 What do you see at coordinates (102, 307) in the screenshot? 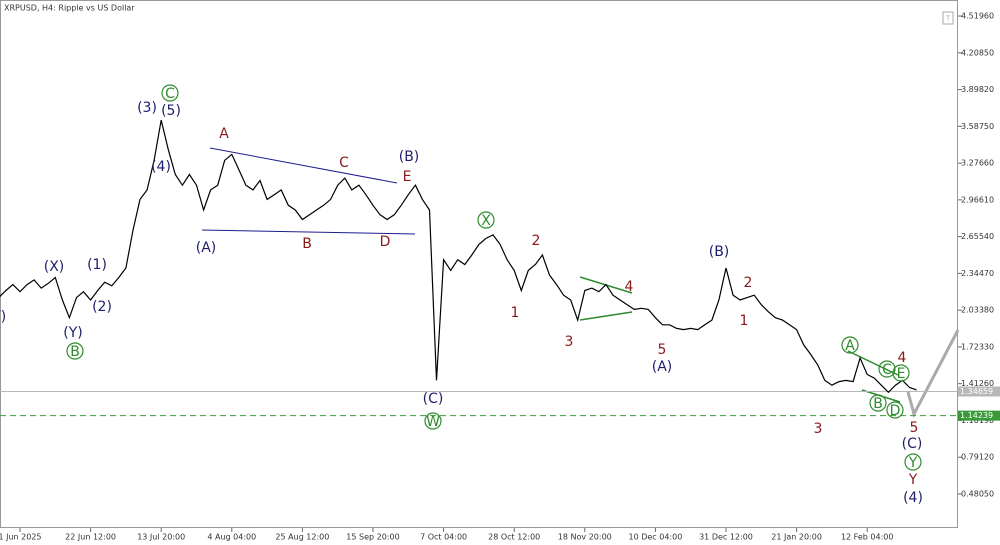
I see `wave-label: (2)` at bounding box center [102, 307].